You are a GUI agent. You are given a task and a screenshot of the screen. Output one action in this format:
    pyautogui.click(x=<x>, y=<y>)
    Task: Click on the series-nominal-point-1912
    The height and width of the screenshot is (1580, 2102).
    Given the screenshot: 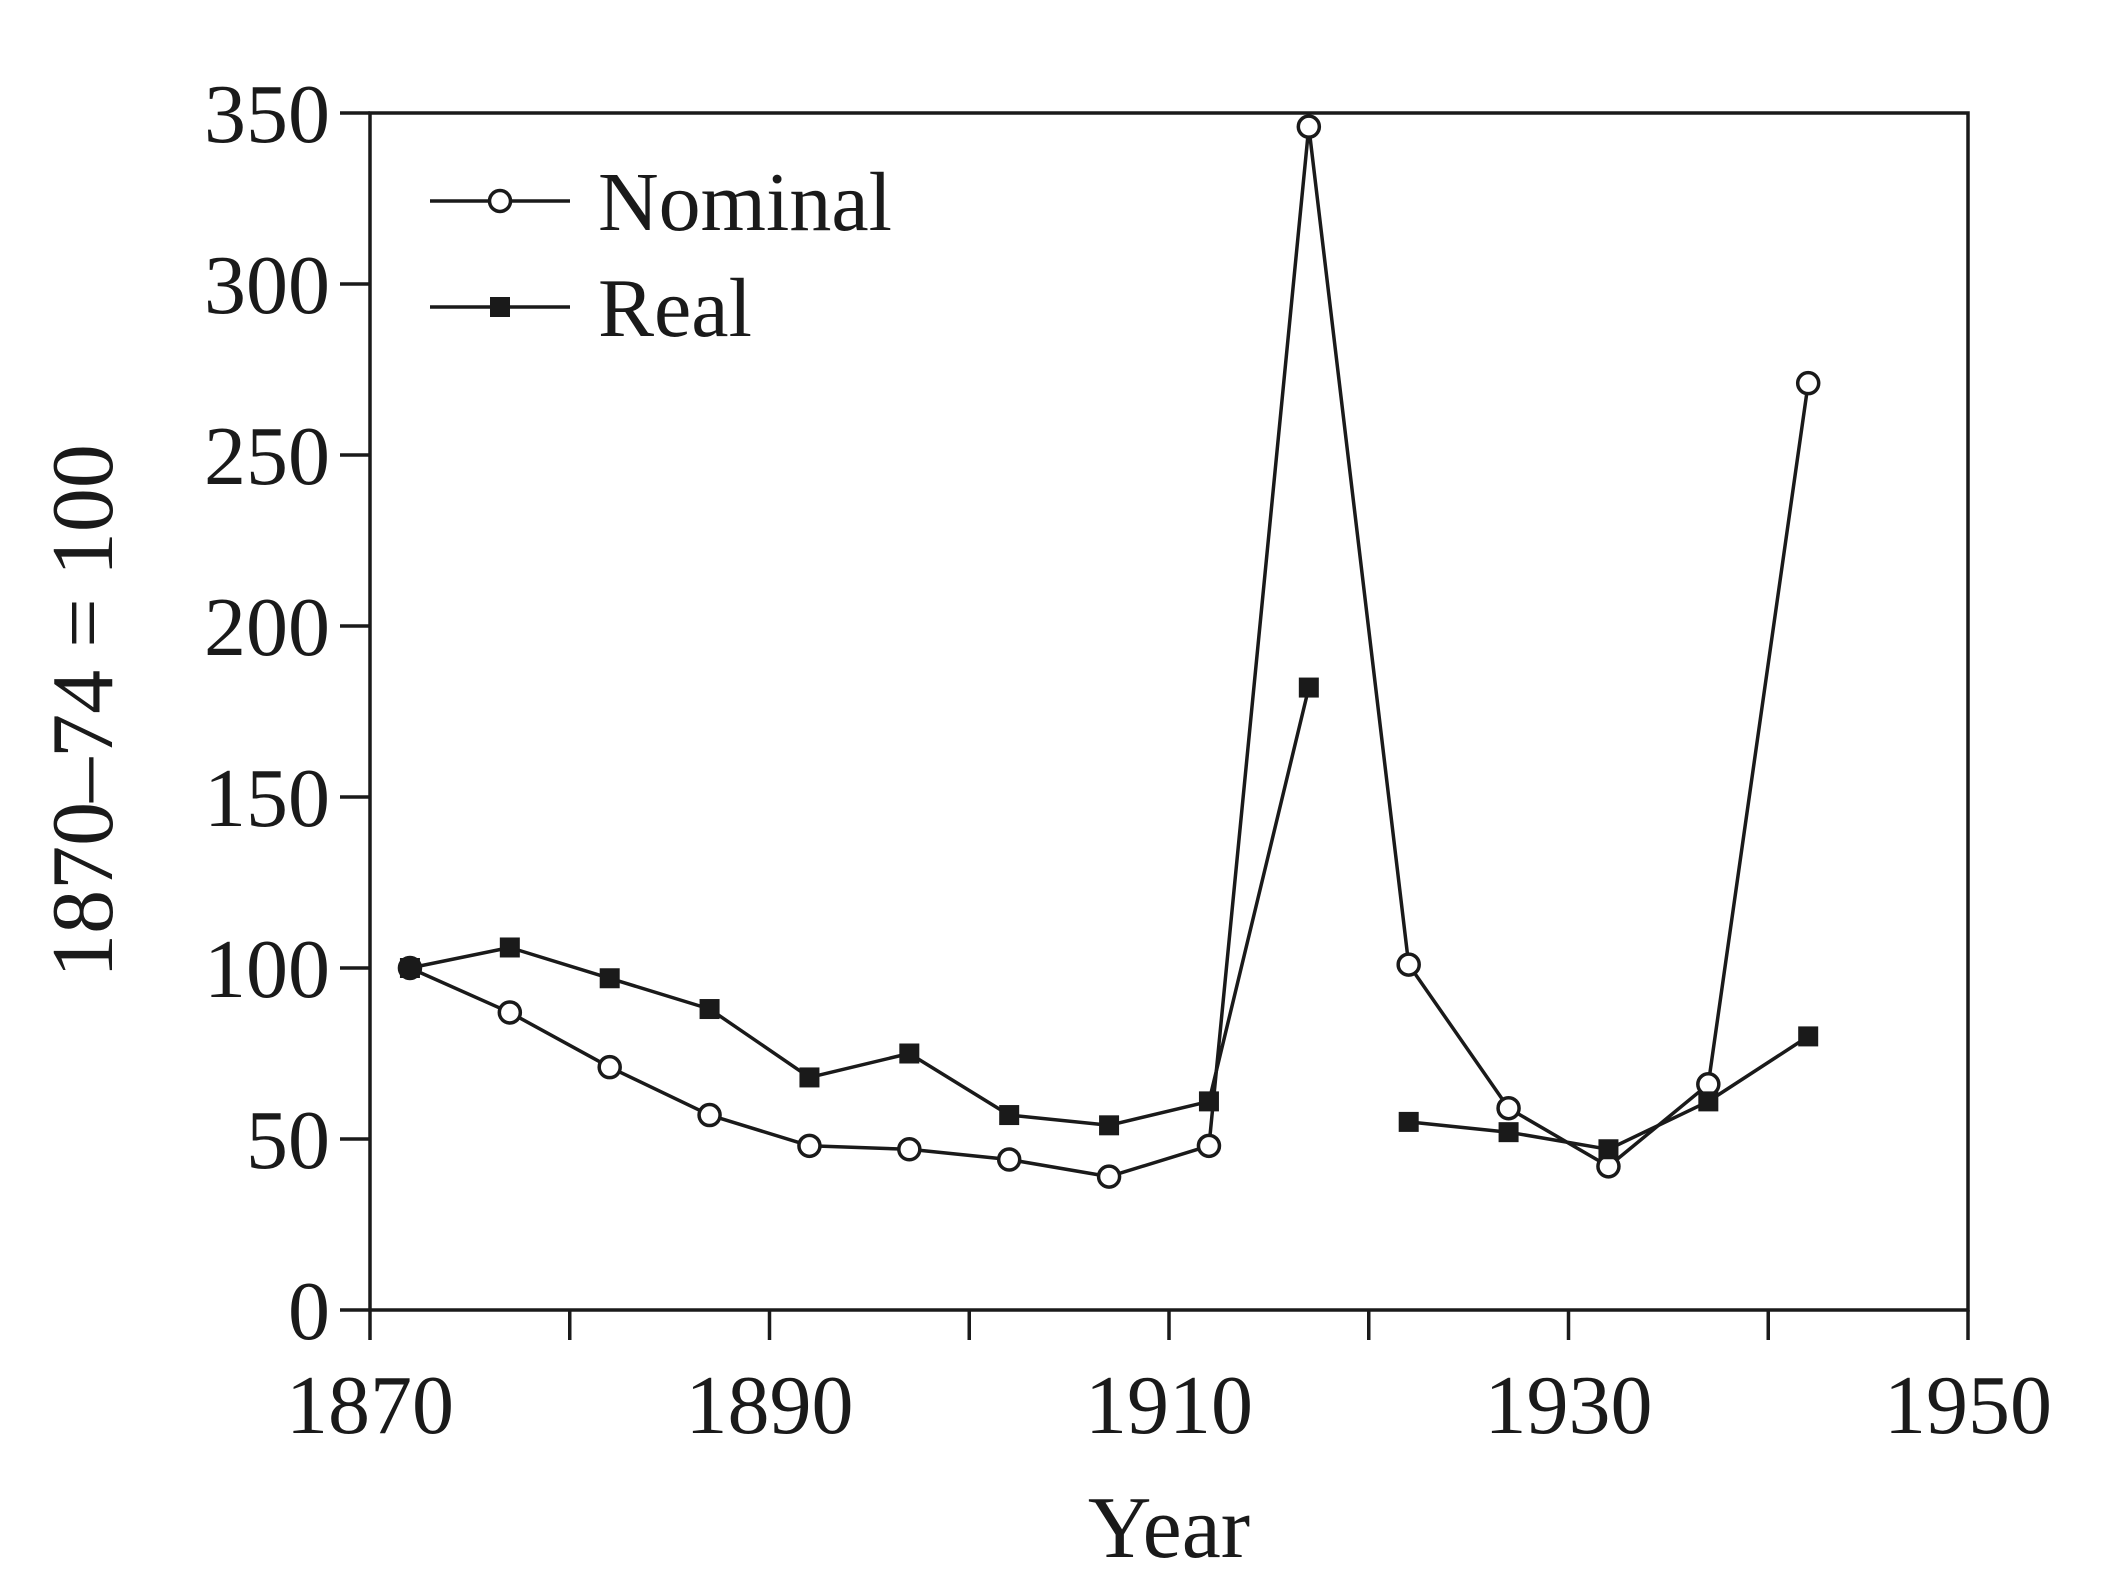 What is the action you would take?
    pyautogui.click(x=1208, y=1145)
    